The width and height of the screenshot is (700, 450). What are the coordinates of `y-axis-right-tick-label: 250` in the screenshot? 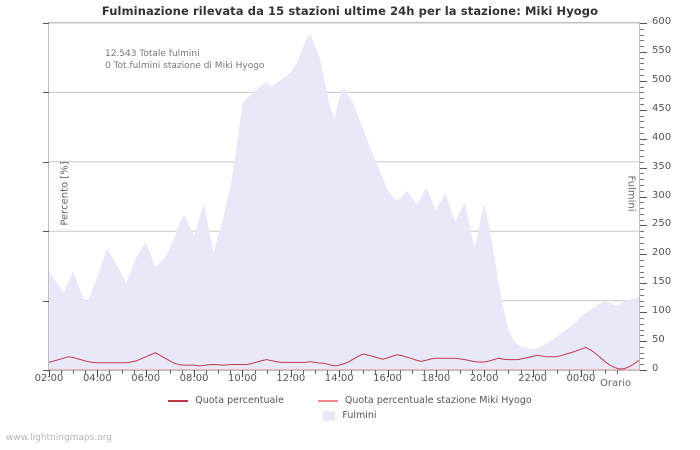 It's located at (662, 224).